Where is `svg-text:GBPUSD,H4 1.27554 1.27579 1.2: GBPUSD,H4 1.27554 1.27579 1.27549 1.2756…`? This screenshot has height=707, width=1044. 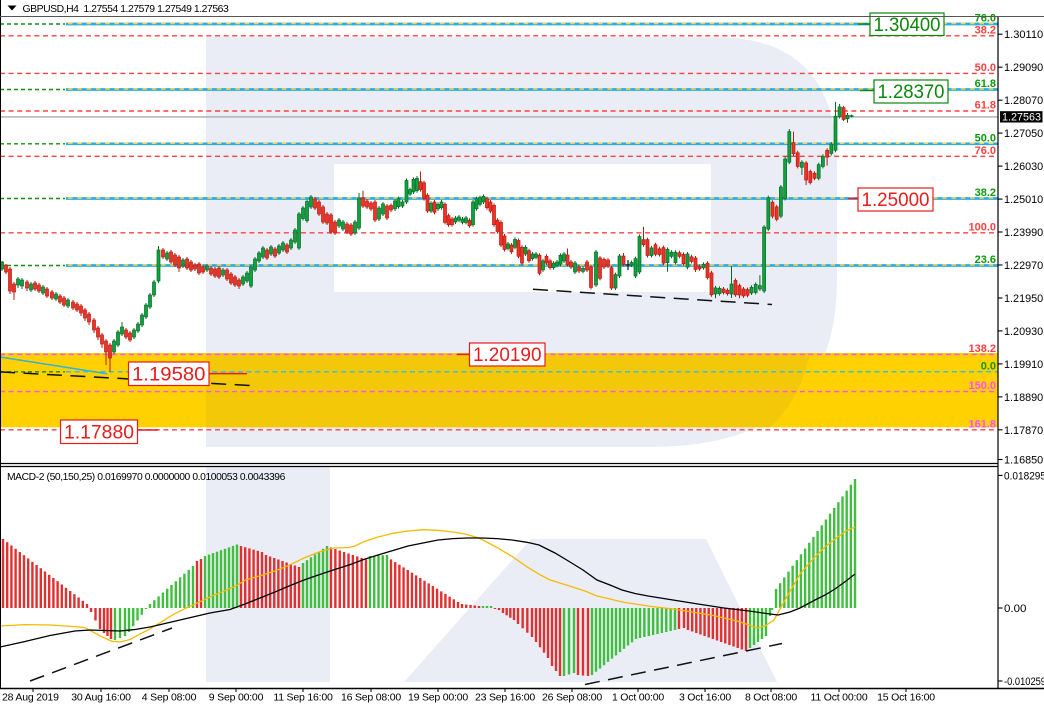
svg-text:GBPUSD,H4 1.27554 1.27579 1.2: GBPUSD,H4 1.27554 1.27579 1.27549 1.2756… is located at coordinates (126, 9).